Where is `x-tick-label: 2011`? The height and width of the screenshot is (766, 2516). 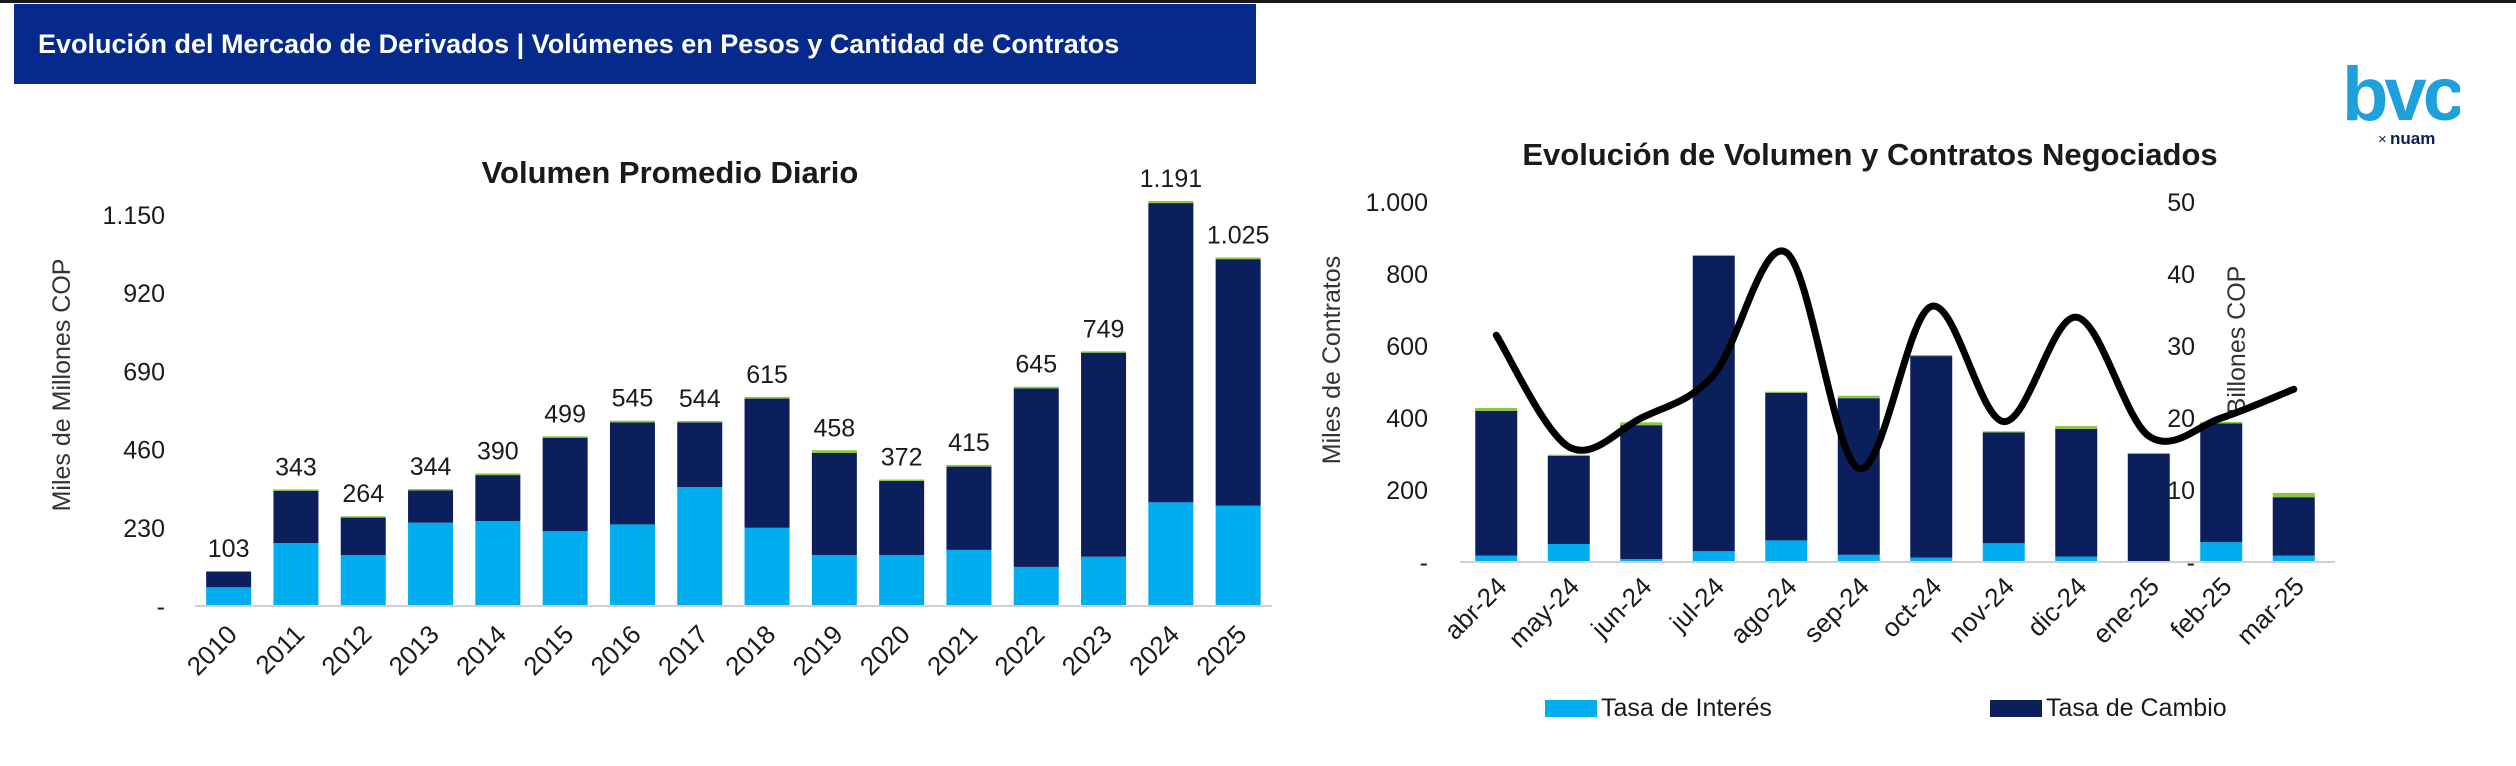
x-tick-label: 2011 is located at coordinates (279, 649).